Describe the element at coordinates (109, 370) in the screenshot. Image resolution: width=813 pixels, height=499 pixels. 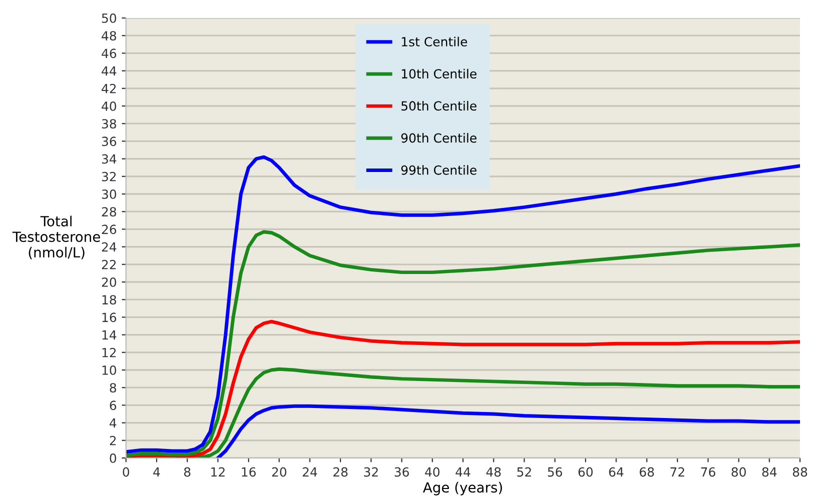
I see `y-tick-label: 10` at that location.